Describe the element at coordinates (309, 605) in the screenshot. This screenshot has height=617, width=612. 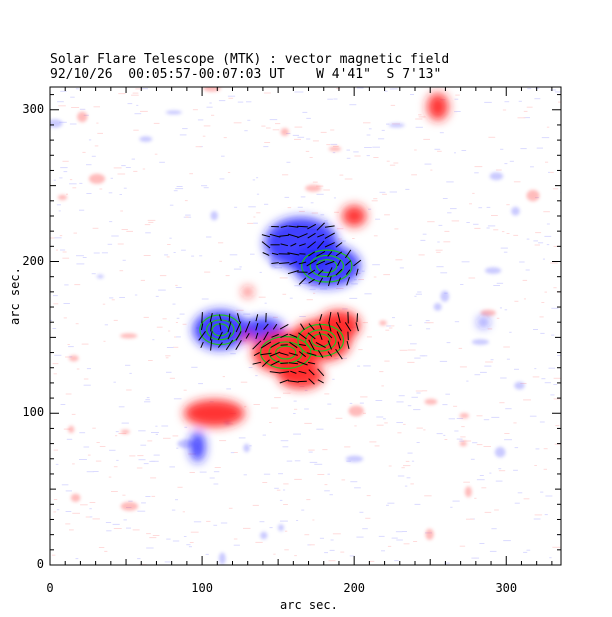
I see `x-axis-label: arc sec.` at that location.